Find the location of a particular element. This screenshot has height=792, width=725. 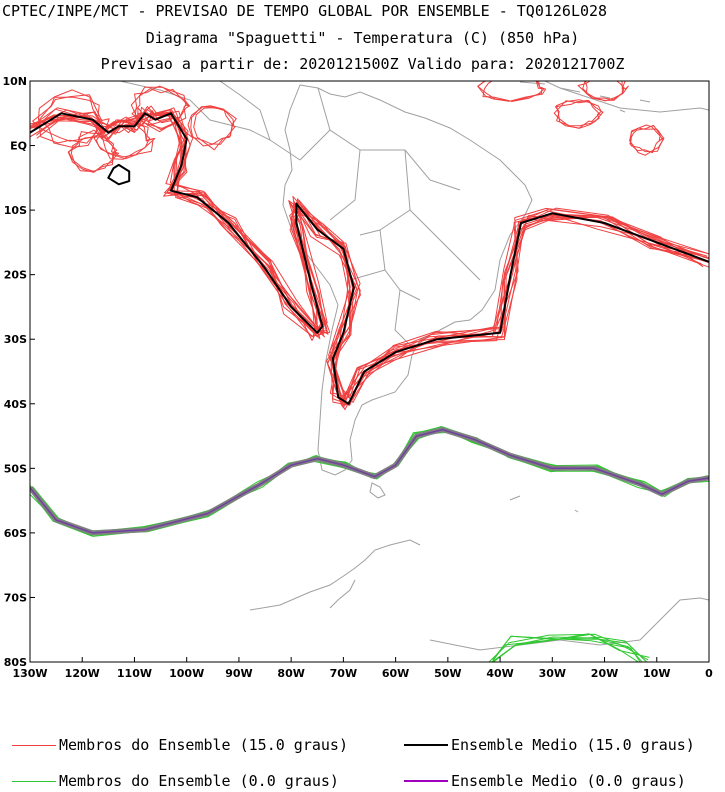

lon-tick-label: 30W is located at coordinates (552, 673).